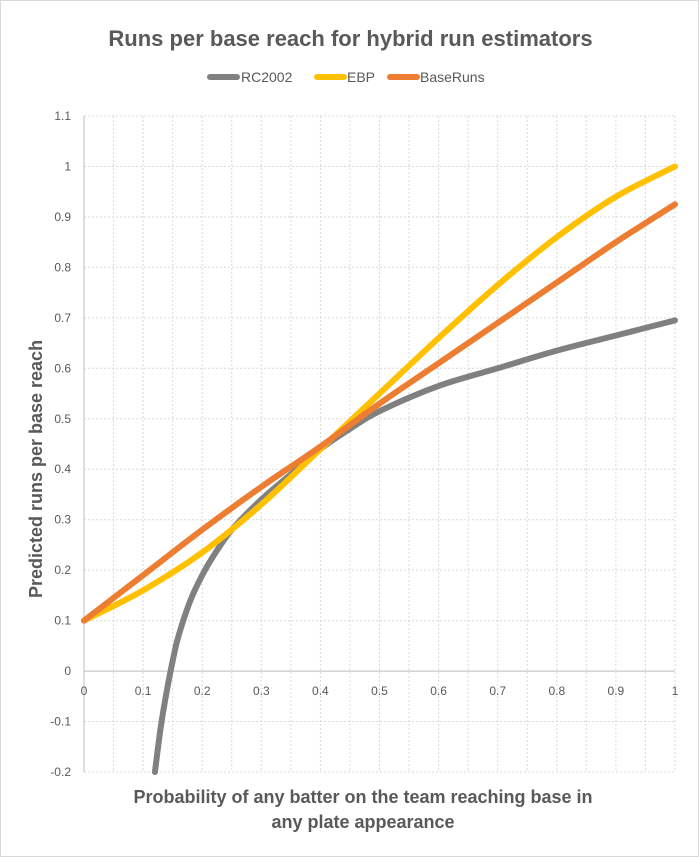 The width and height of the screenshot is (699, 858). What do you see at coordinates (62, 116) in the screenshot?
I see `y-tick-label: 1.1` at bounding box center [62, 116].